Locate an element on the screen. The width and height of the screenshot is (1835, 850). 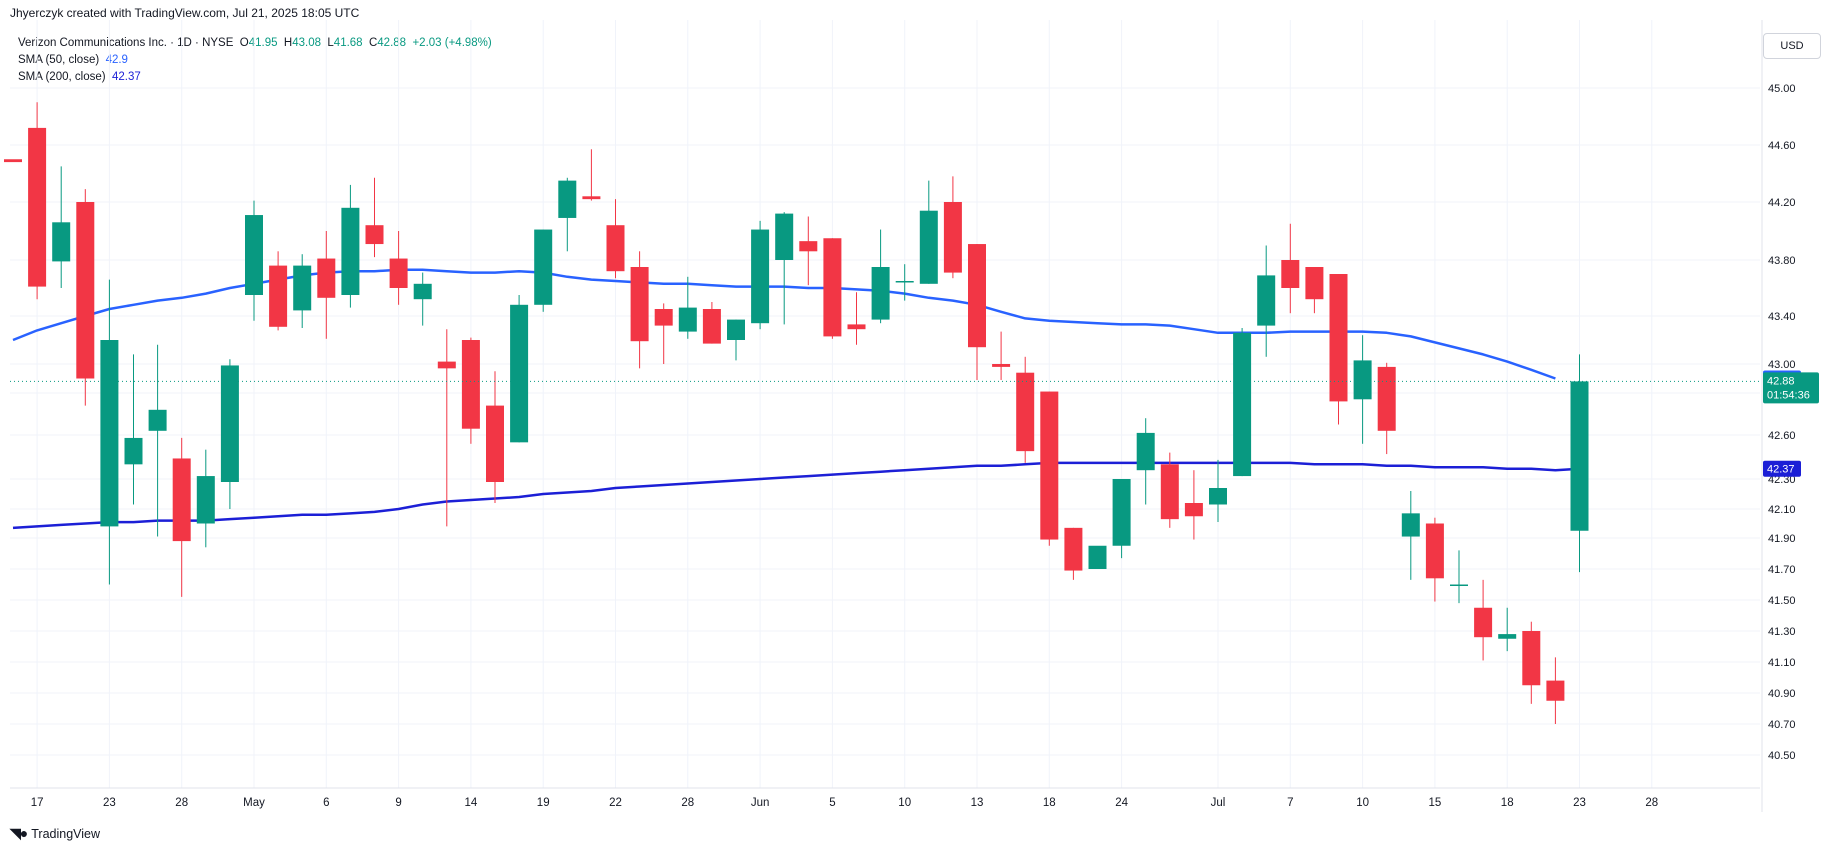
footer-brand: TradingView is located at coordinates (66, 833).